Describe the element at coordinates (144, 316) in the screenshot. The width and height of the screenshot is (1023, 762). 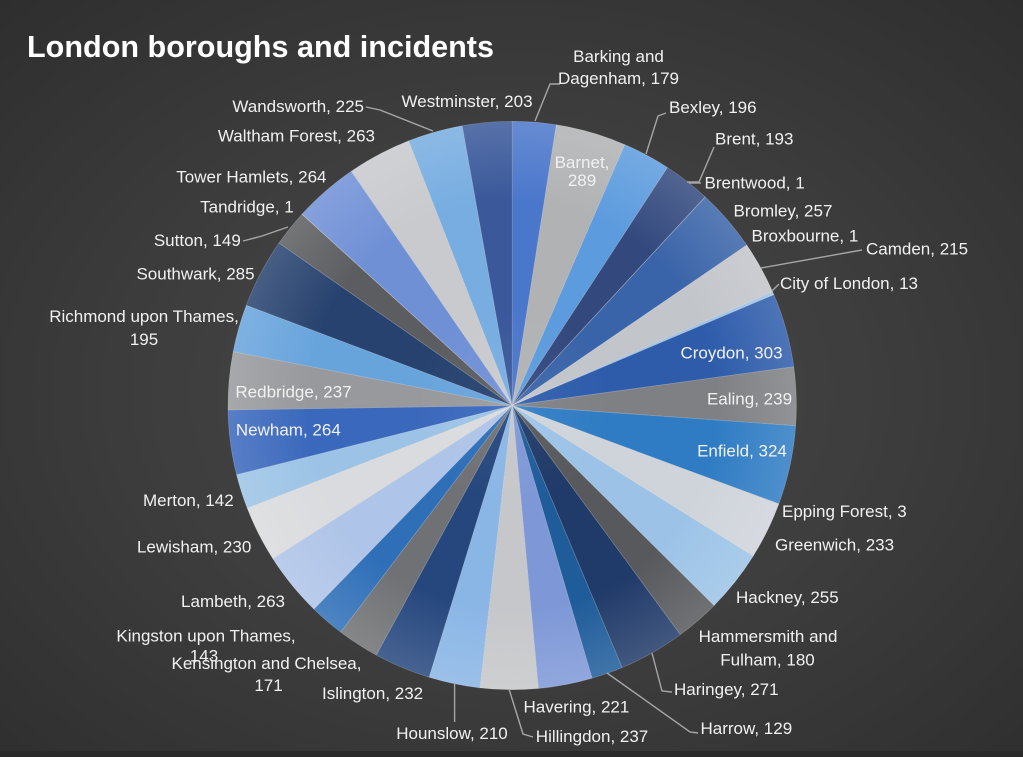
I see `svg-text: Richmond upon Thames,` at that location.